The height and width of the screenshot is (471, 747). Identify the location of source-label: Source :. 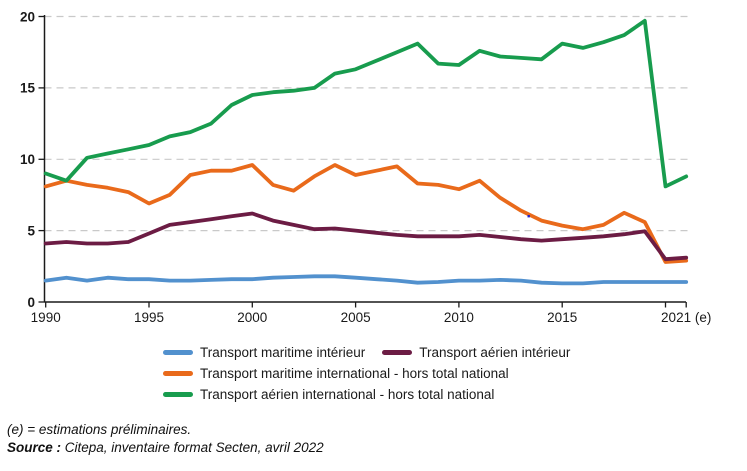
(34, 448).